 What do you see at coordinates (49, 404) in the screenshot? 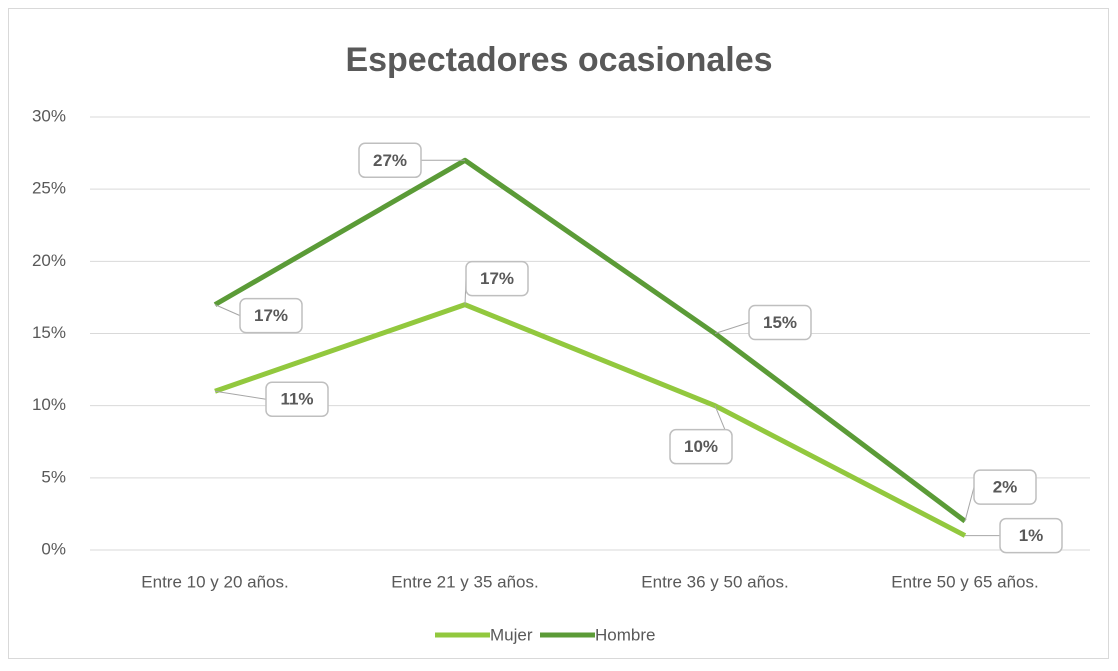
I see `y-tick-label: 10%` at bounding box center [49, 404].